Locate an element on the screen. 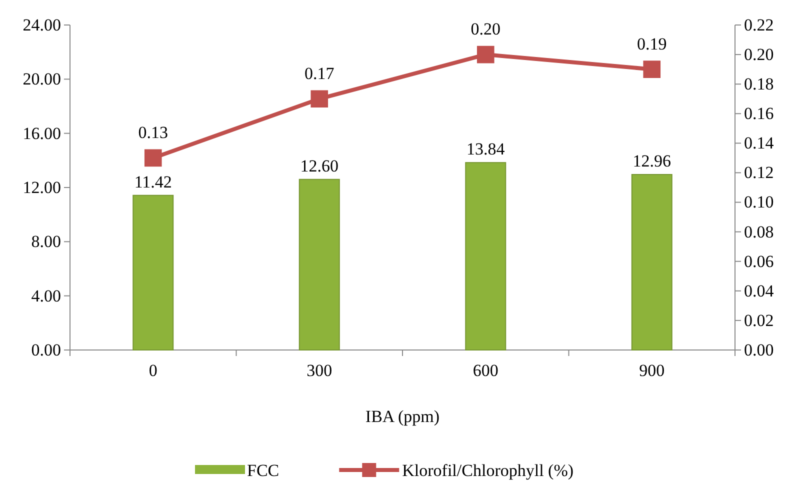 Image resolution: width=797 pixels, height=485 pixels. legend-label: FCC is located at coordinates (263, 470).